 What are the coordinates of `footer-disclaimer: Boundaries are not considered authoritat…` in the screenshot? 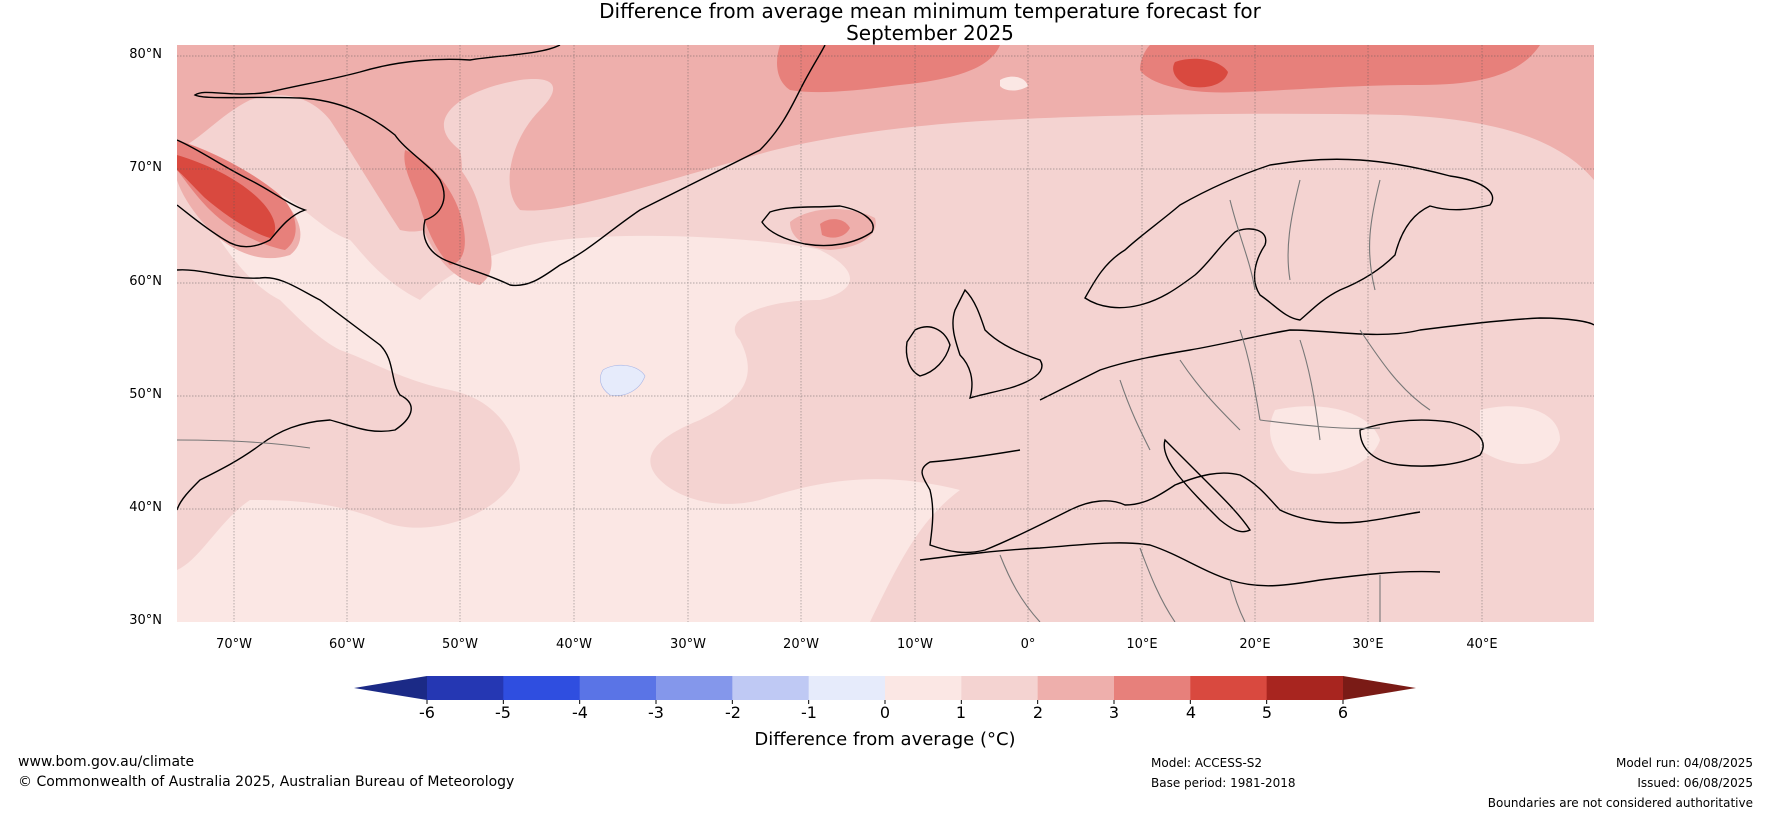 It's located at (1620, 803).